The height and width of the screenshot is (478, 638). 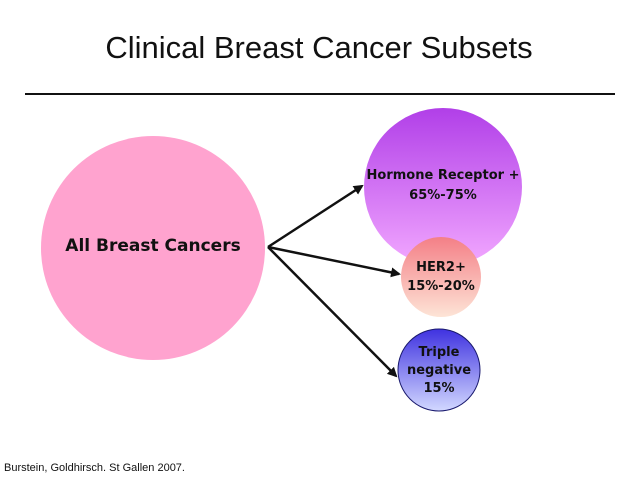 I want to click on her2-label: HER2+ 15%-20%, so click(x=441, y=277).